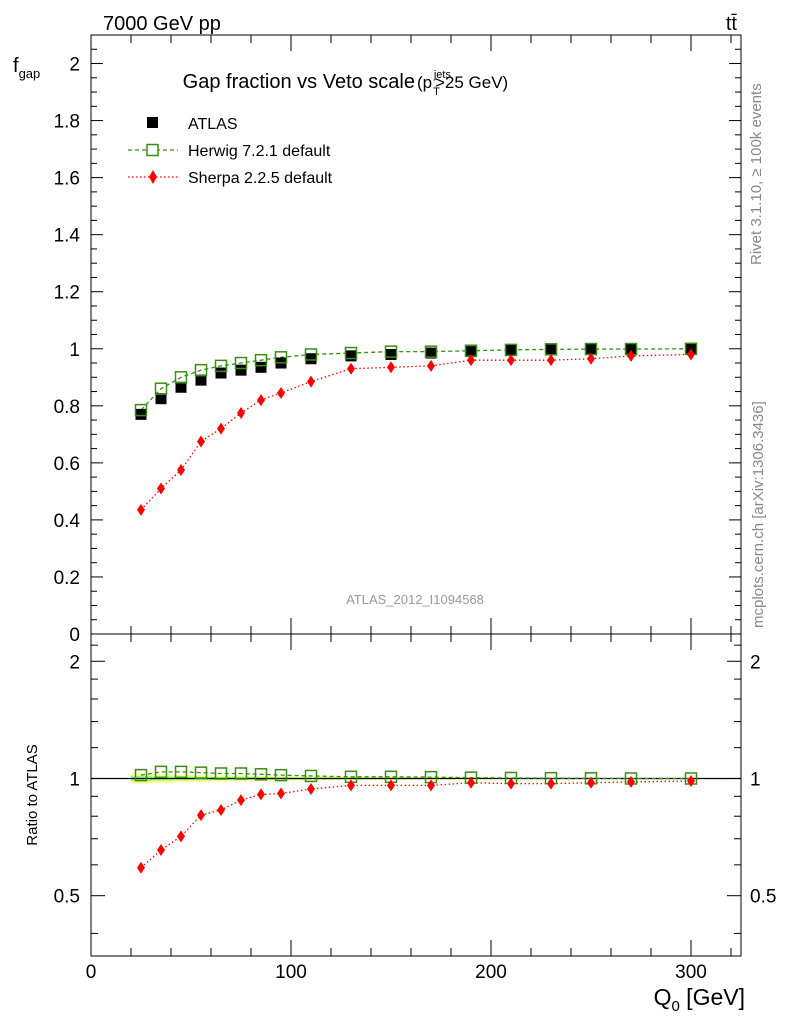 The height and width of the screenshot is (1024, 786). What do you see at coordinates (415, 775) in the screenshot?
I see `herwig-ratio-line` at bounding box center [415, 775].